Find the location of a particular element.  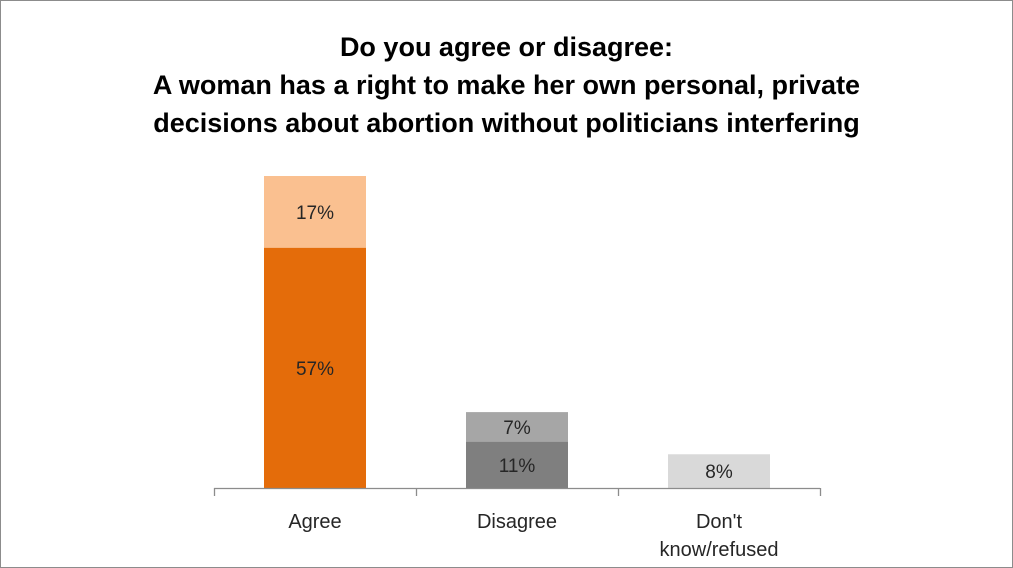

x-axis-labels: Agree Disagree Don't know/refused is located at coordinates (533, 536).